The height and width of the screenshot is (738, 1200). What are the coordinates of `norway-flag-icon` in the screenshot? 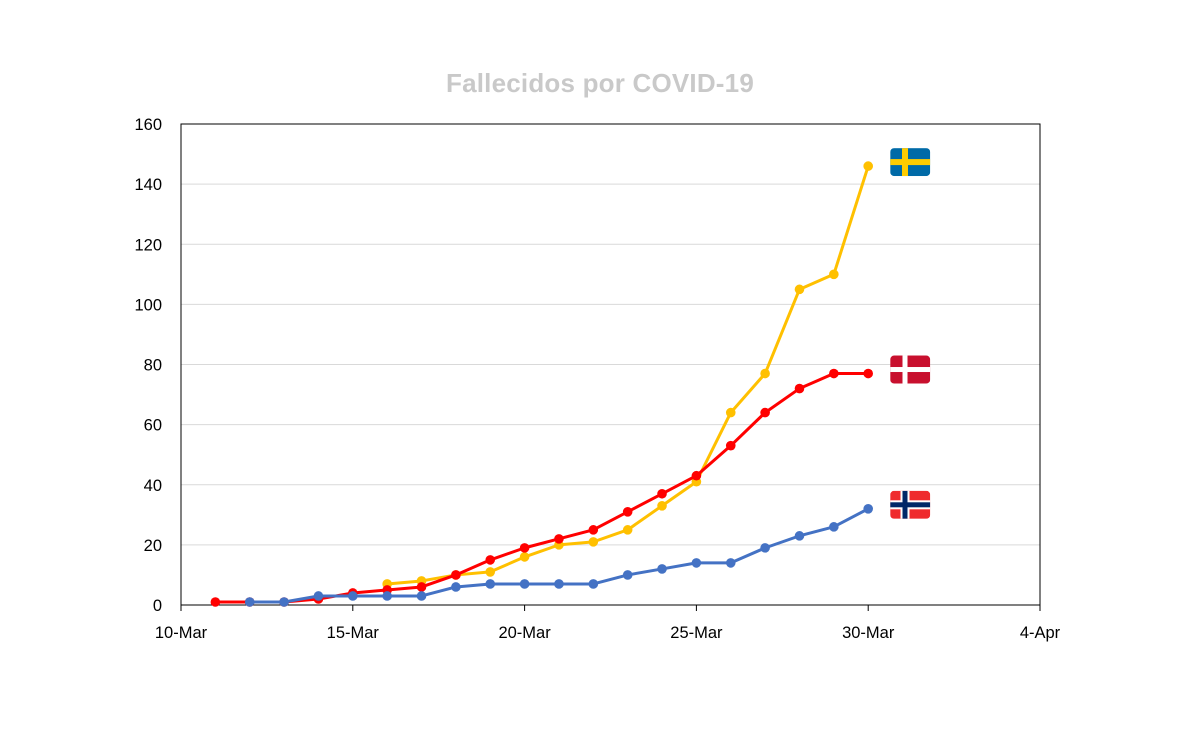 It's located at (910, 504).